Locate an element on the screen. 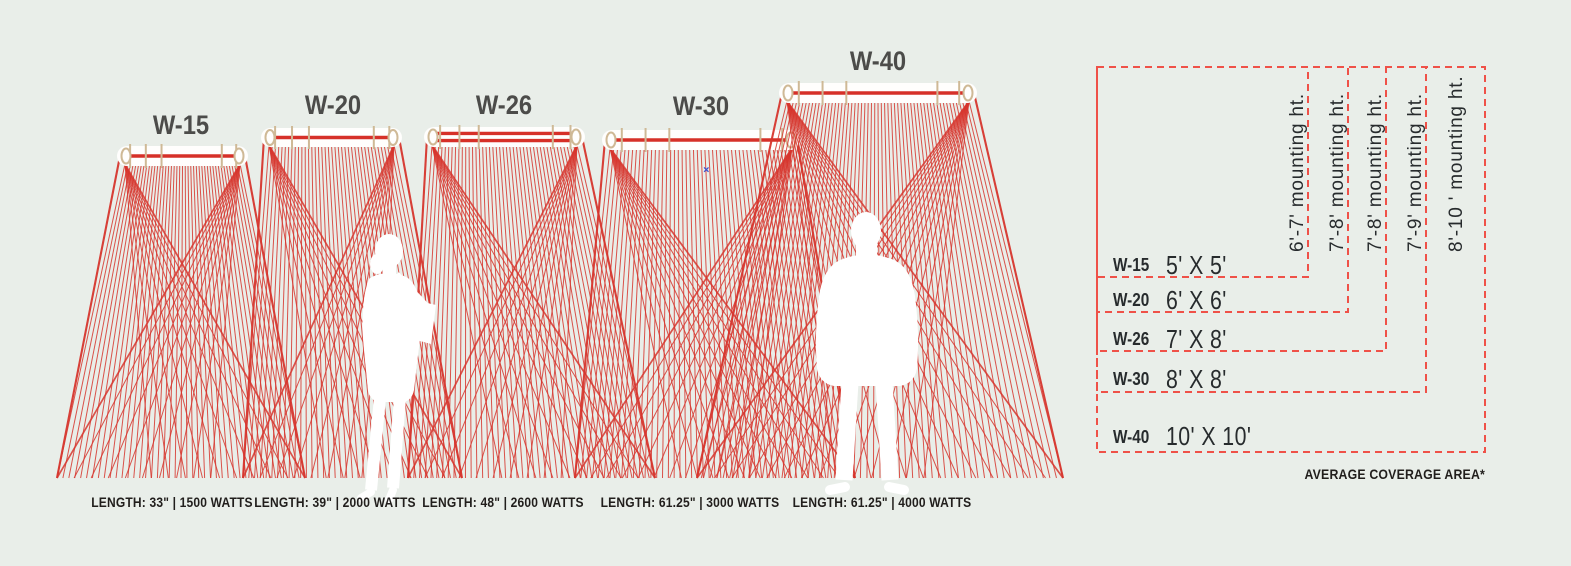 This screenshot has height=566, width=1571. mounting-label-w15: 6'-7' mounting ht. is located at coordinates (1297, 172).